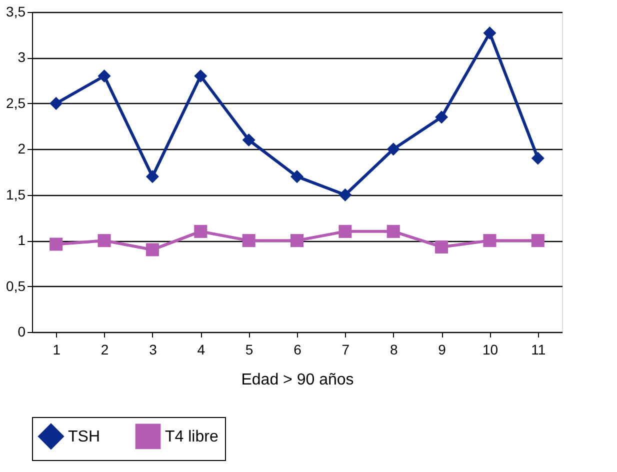  I want to click on x-tick-label: 8, so click(394, 350).